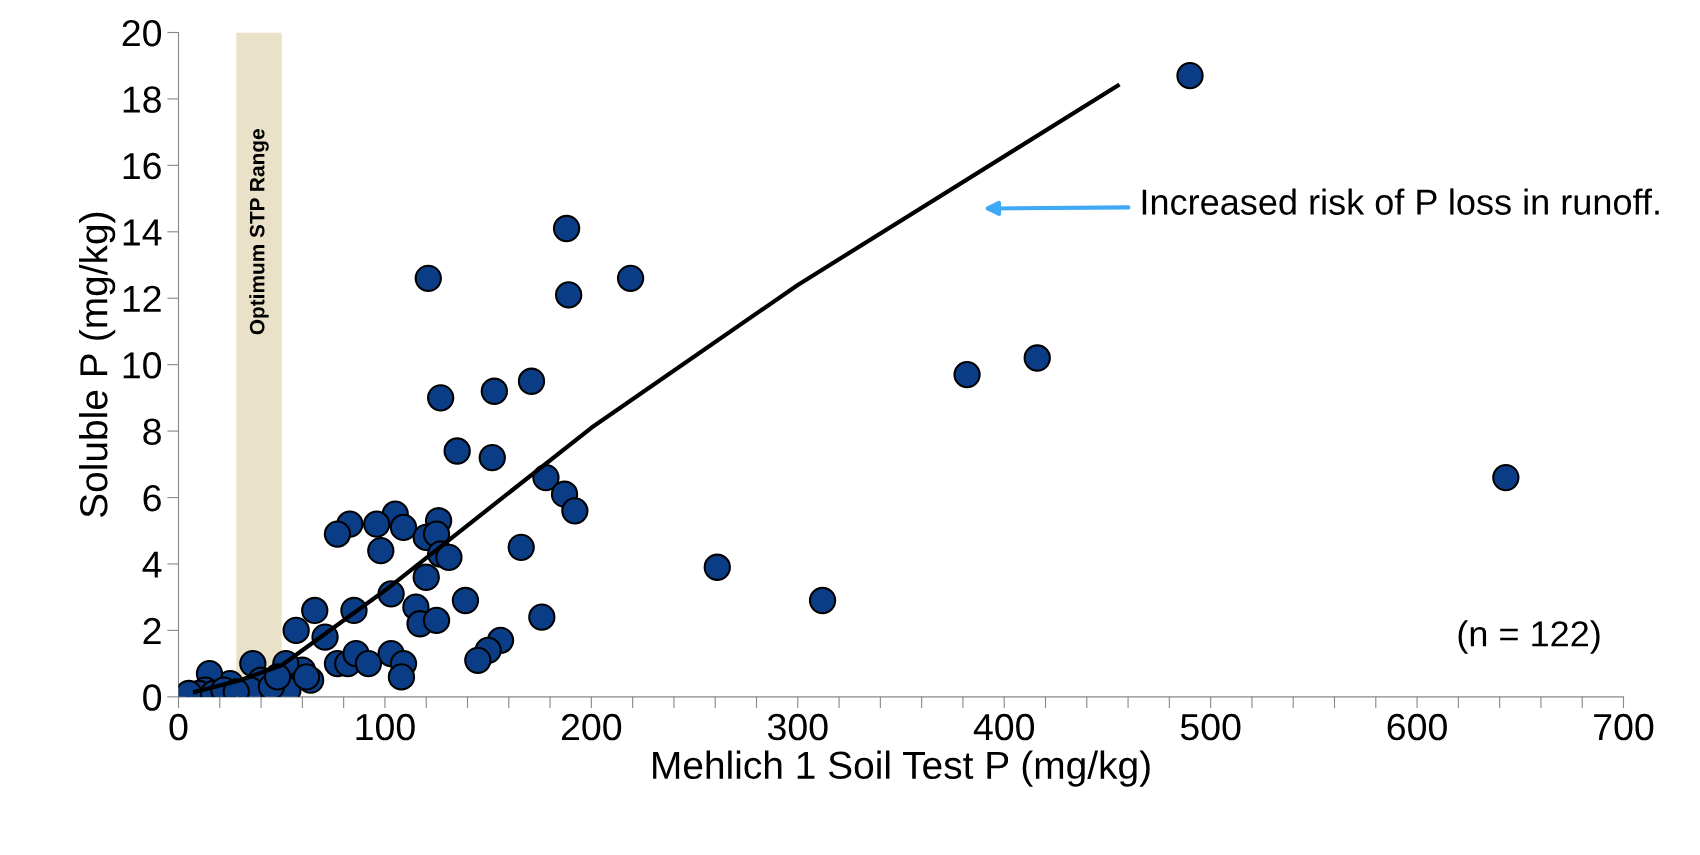 This screenshot has width=1700, height=855. I want to click on y-tick-label: 16, so click(142, 166).